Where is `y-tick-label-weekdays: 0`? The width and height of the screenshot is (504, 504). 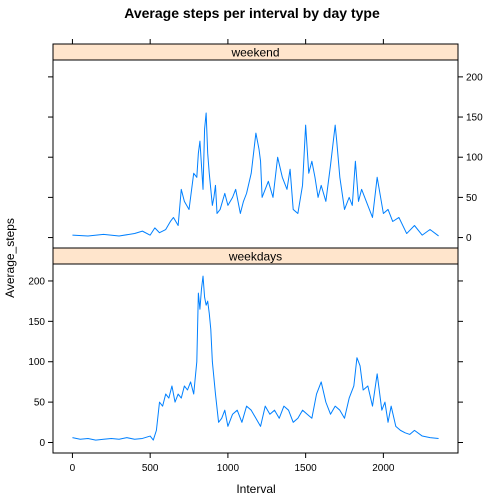
y-tick-label-weekdays: 0 is located at coordinates (42, 443).